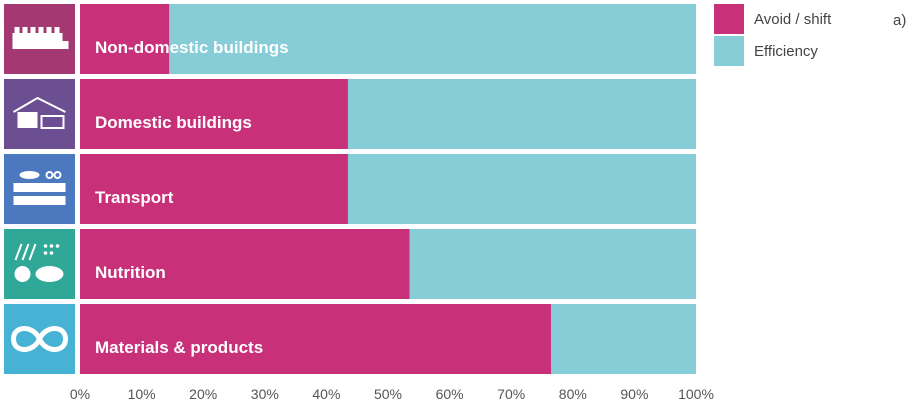  Describe the element at coordinates (39, 339) in the screenshot. I see `recycle-loop-icon` at that location.